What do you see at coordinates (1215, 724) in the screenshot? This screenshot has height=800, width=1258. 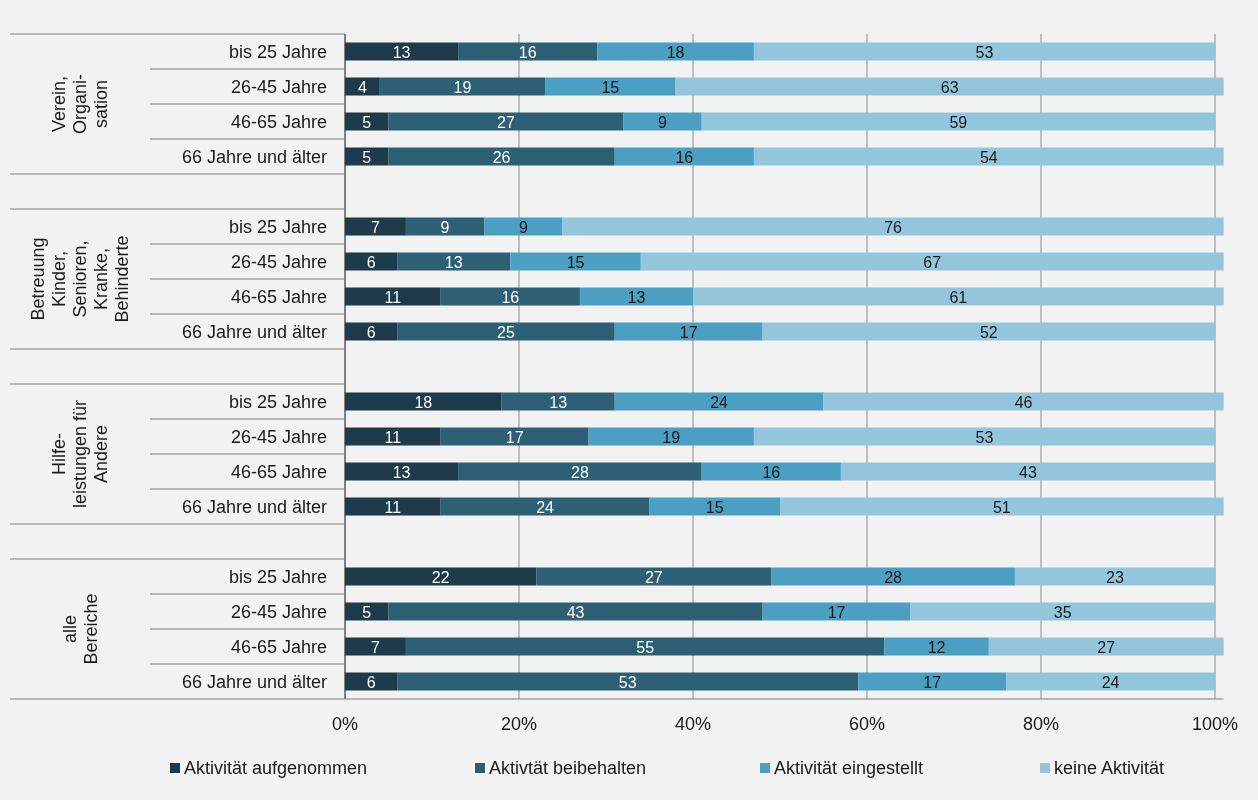 I see `x-tick-label: 100%` at bounding box center [1215, 724].